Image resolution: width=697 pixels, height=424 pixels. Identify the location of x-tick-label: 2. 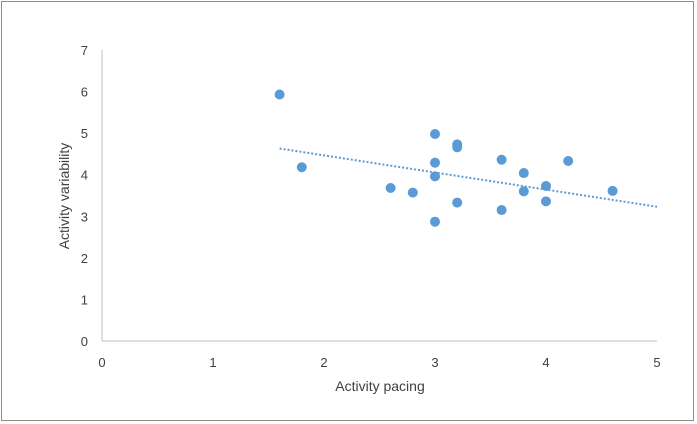
(323, 362).